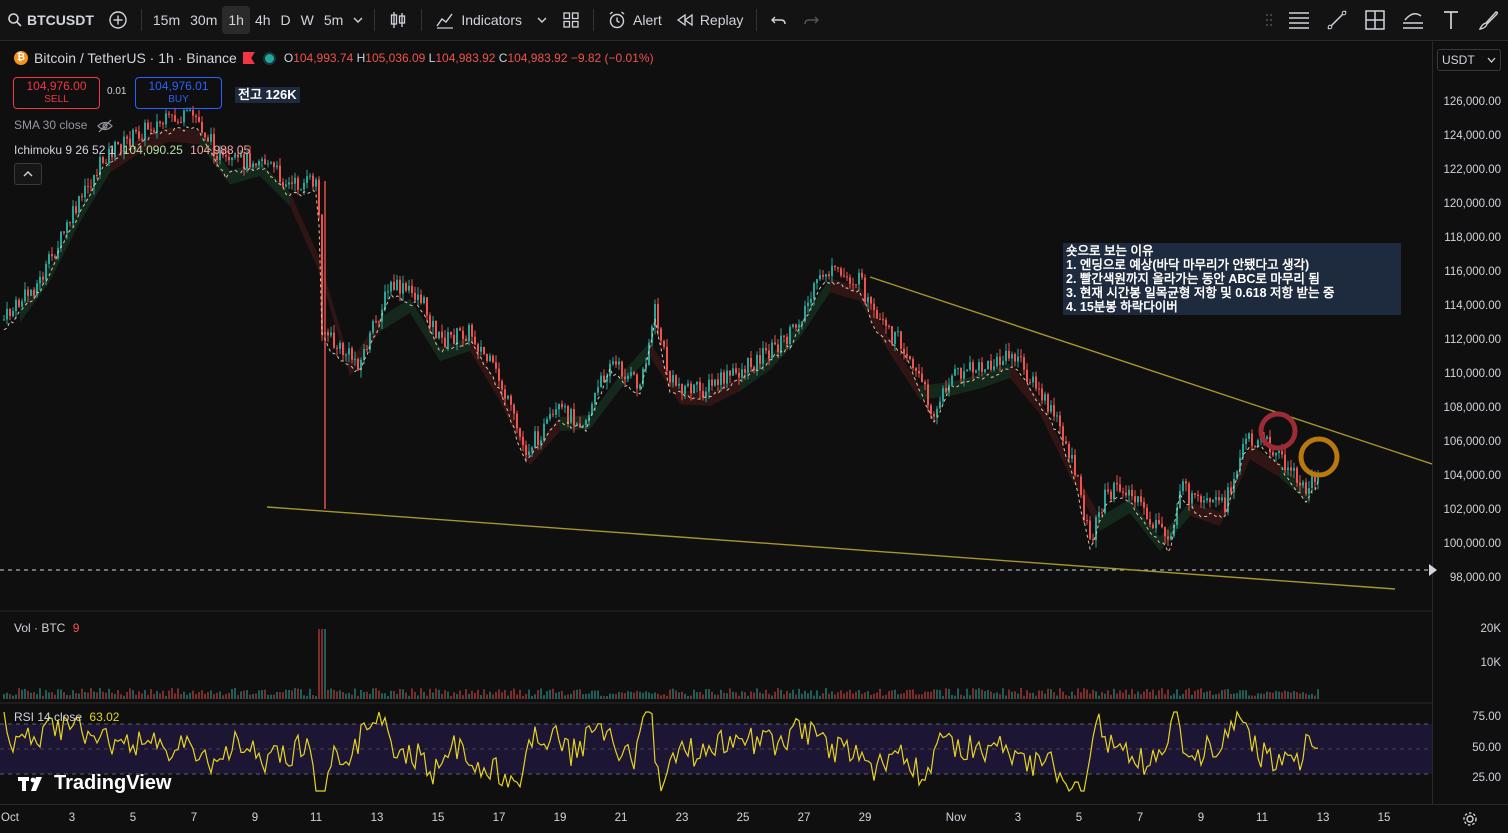 The image size is (1508, 833). Describe the element at coordinates (1489, 20) in the screenshot. I see `brush-icon` at that location.